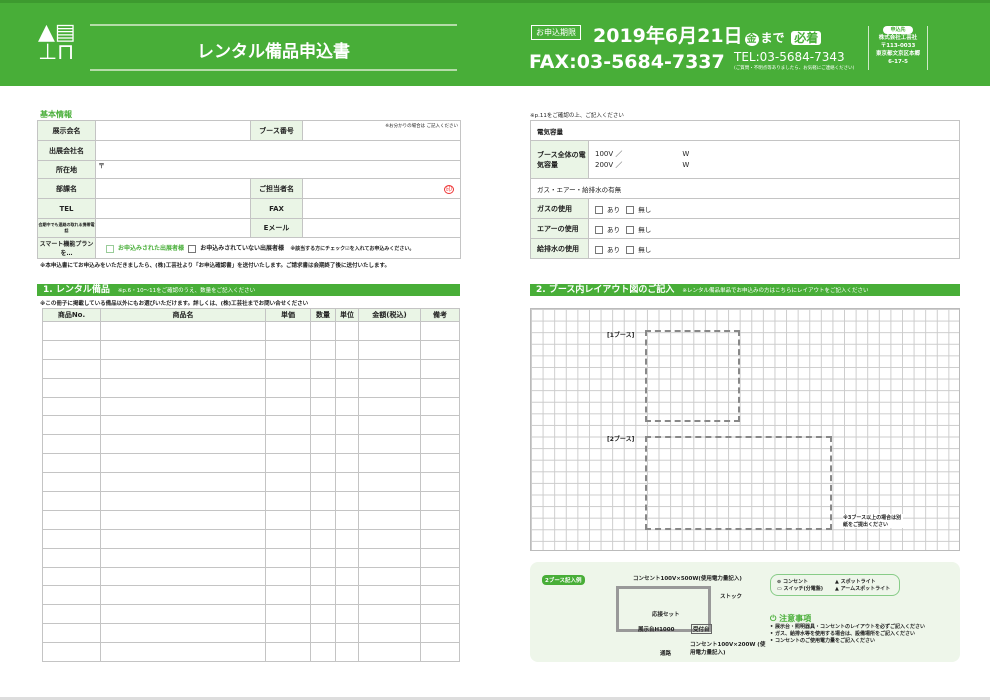 The height and width of the screenshot is (700, 990). I want to click on booth-no-field: ※お分かりの場合は ご記入ください, so click(381, 130).